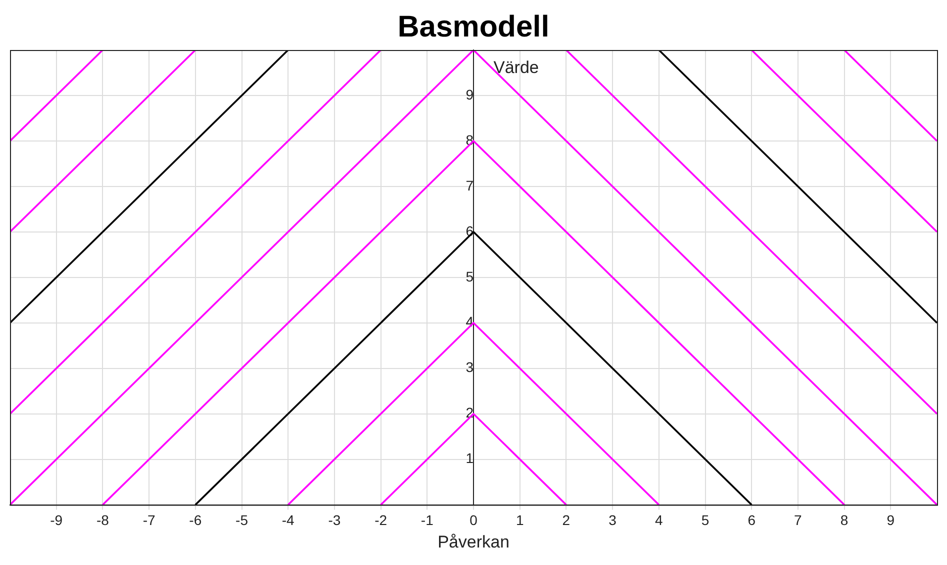 Image resolution: width=947 pixels, height=565 pixels. Describe the element at coordinates (56, 520) in the screenshot. I see `x-tick-label: -9` at that location.